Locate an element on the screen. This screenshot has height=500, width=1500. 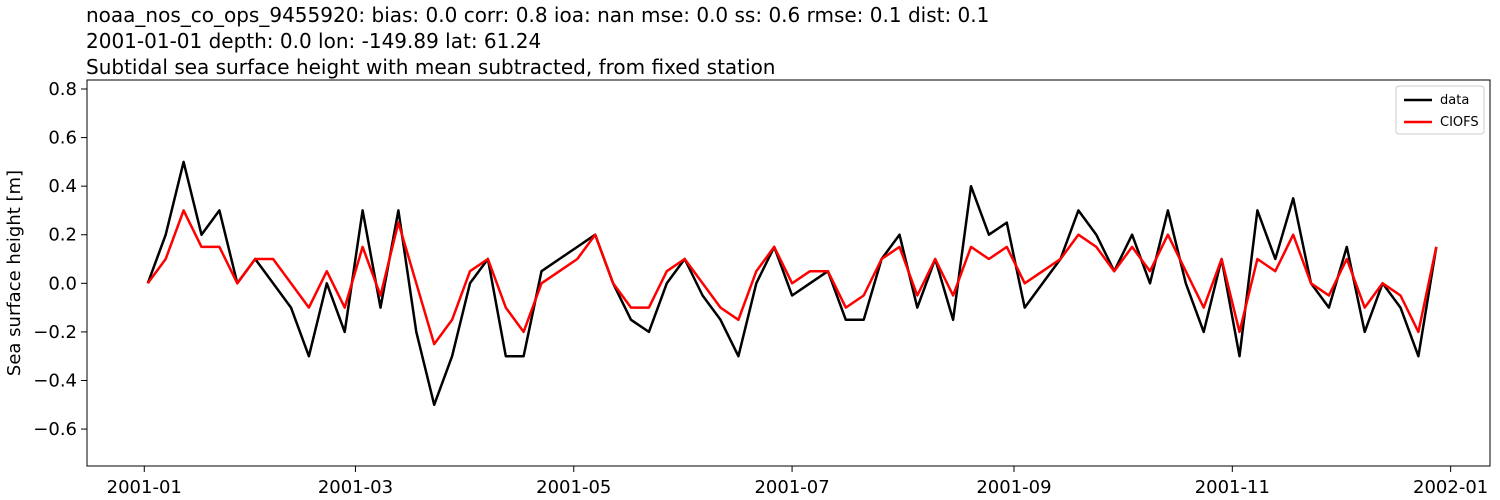
y-tick-label: 0.2 is located at coordinates (62, 235).